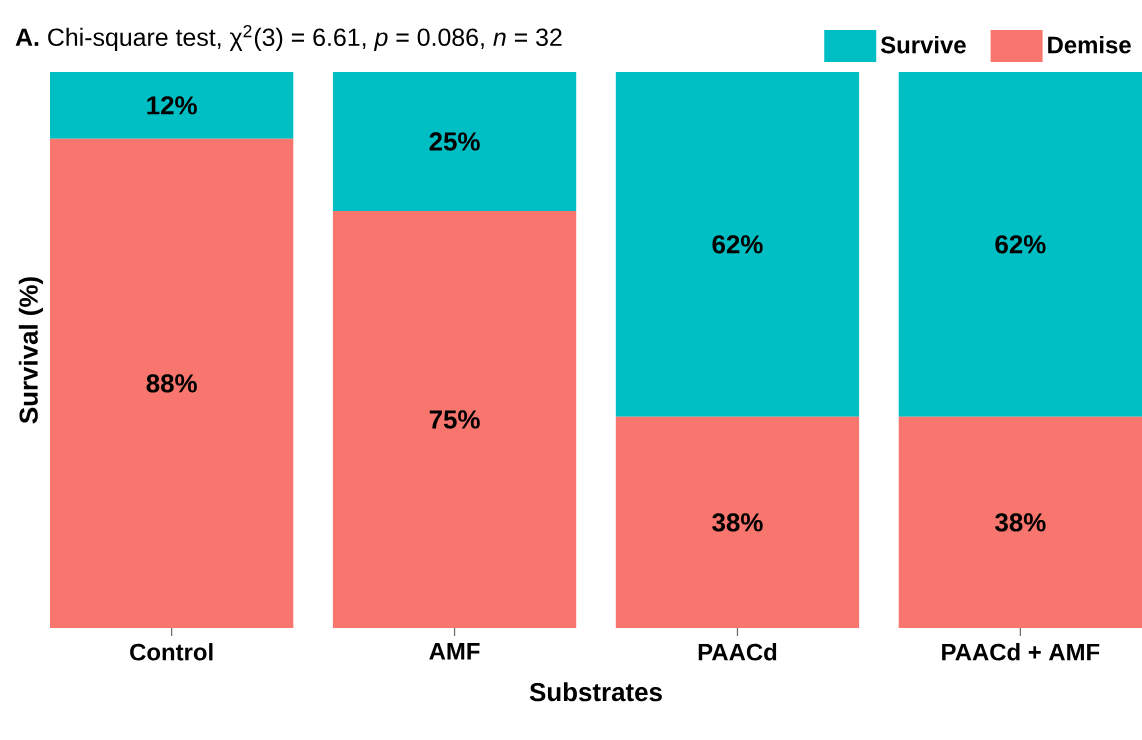  I want to click on x-tick-label: Control, so click(171, 652).